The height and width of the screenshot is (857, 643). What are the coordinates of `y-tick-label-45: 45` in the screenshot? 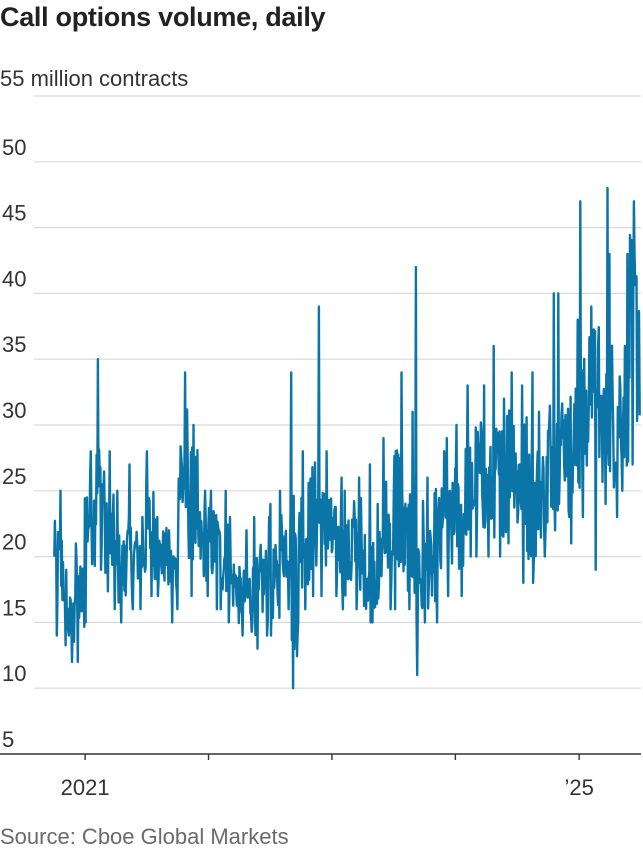 It's located at (14, 213).